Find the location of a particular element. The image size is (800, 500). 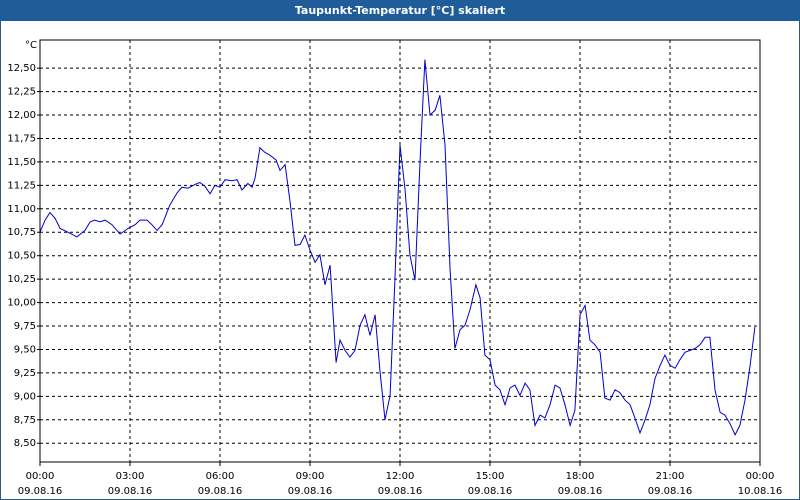

x-tick-label: 12:00 is located at coordinates (400, 476).